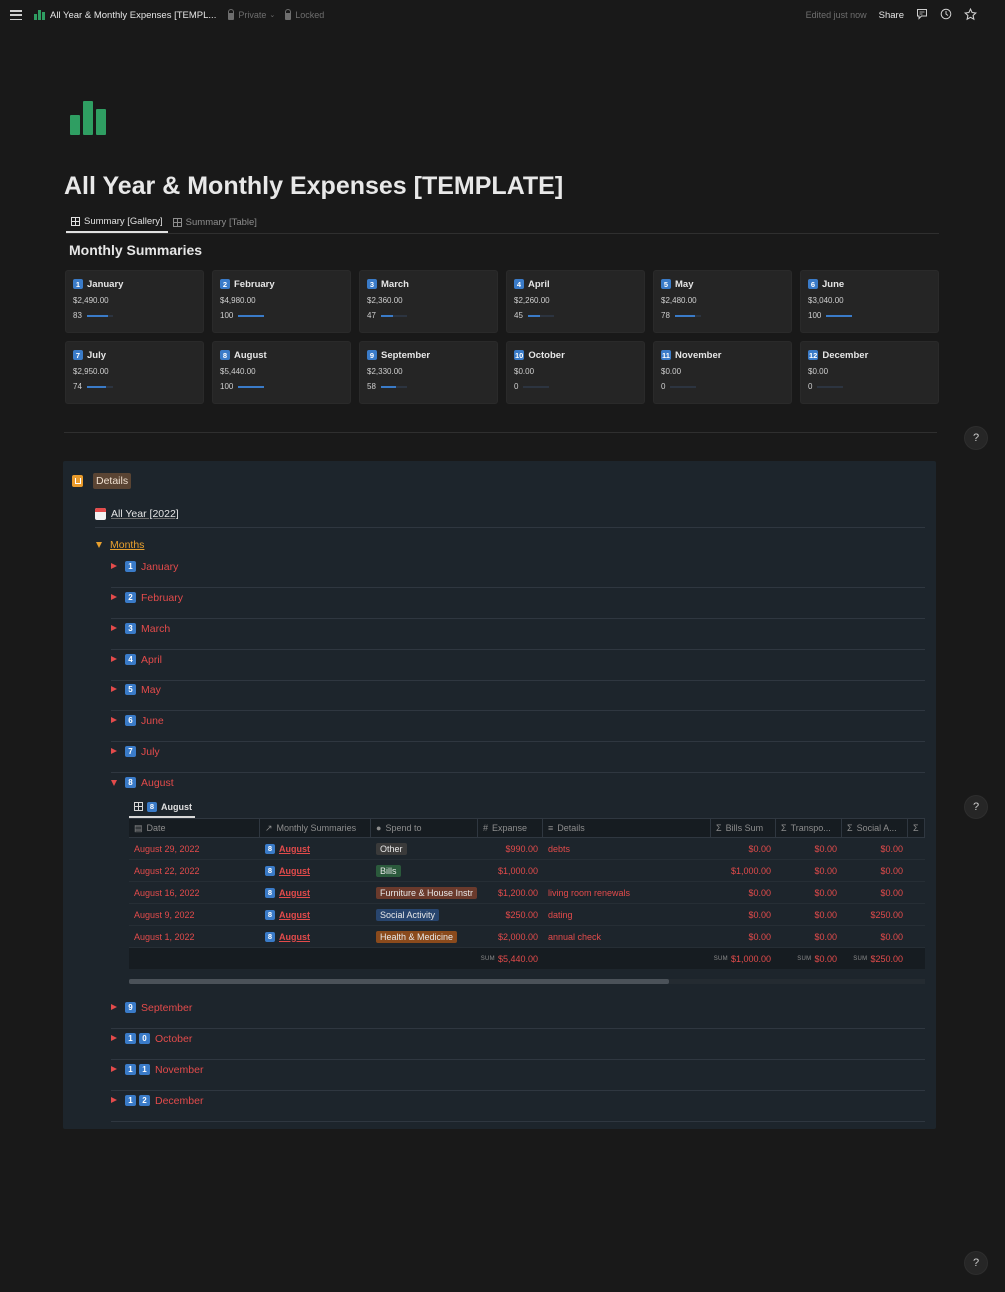 This screenshot has width=1005, height=1292. I want to click on summary-card-october: 10 October $0.00 0, so click(575, 372).